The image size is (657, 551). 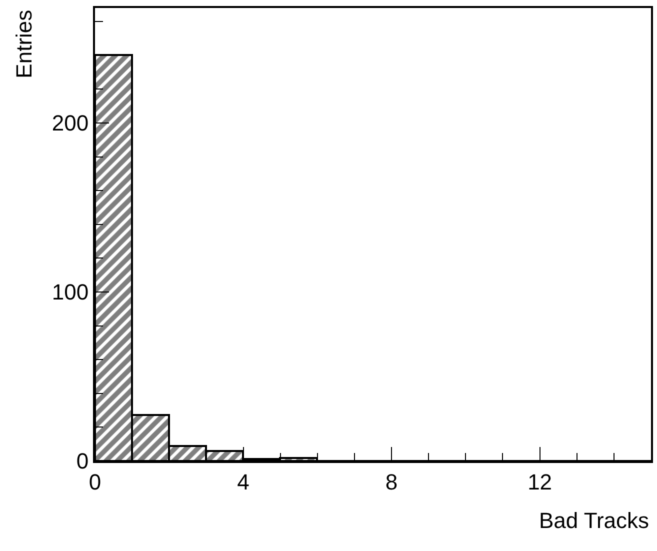 What do you see at coordinates (243, 481) in the screenshot?
I see `x-tick-label: 4` at bounding box center [243, 481].